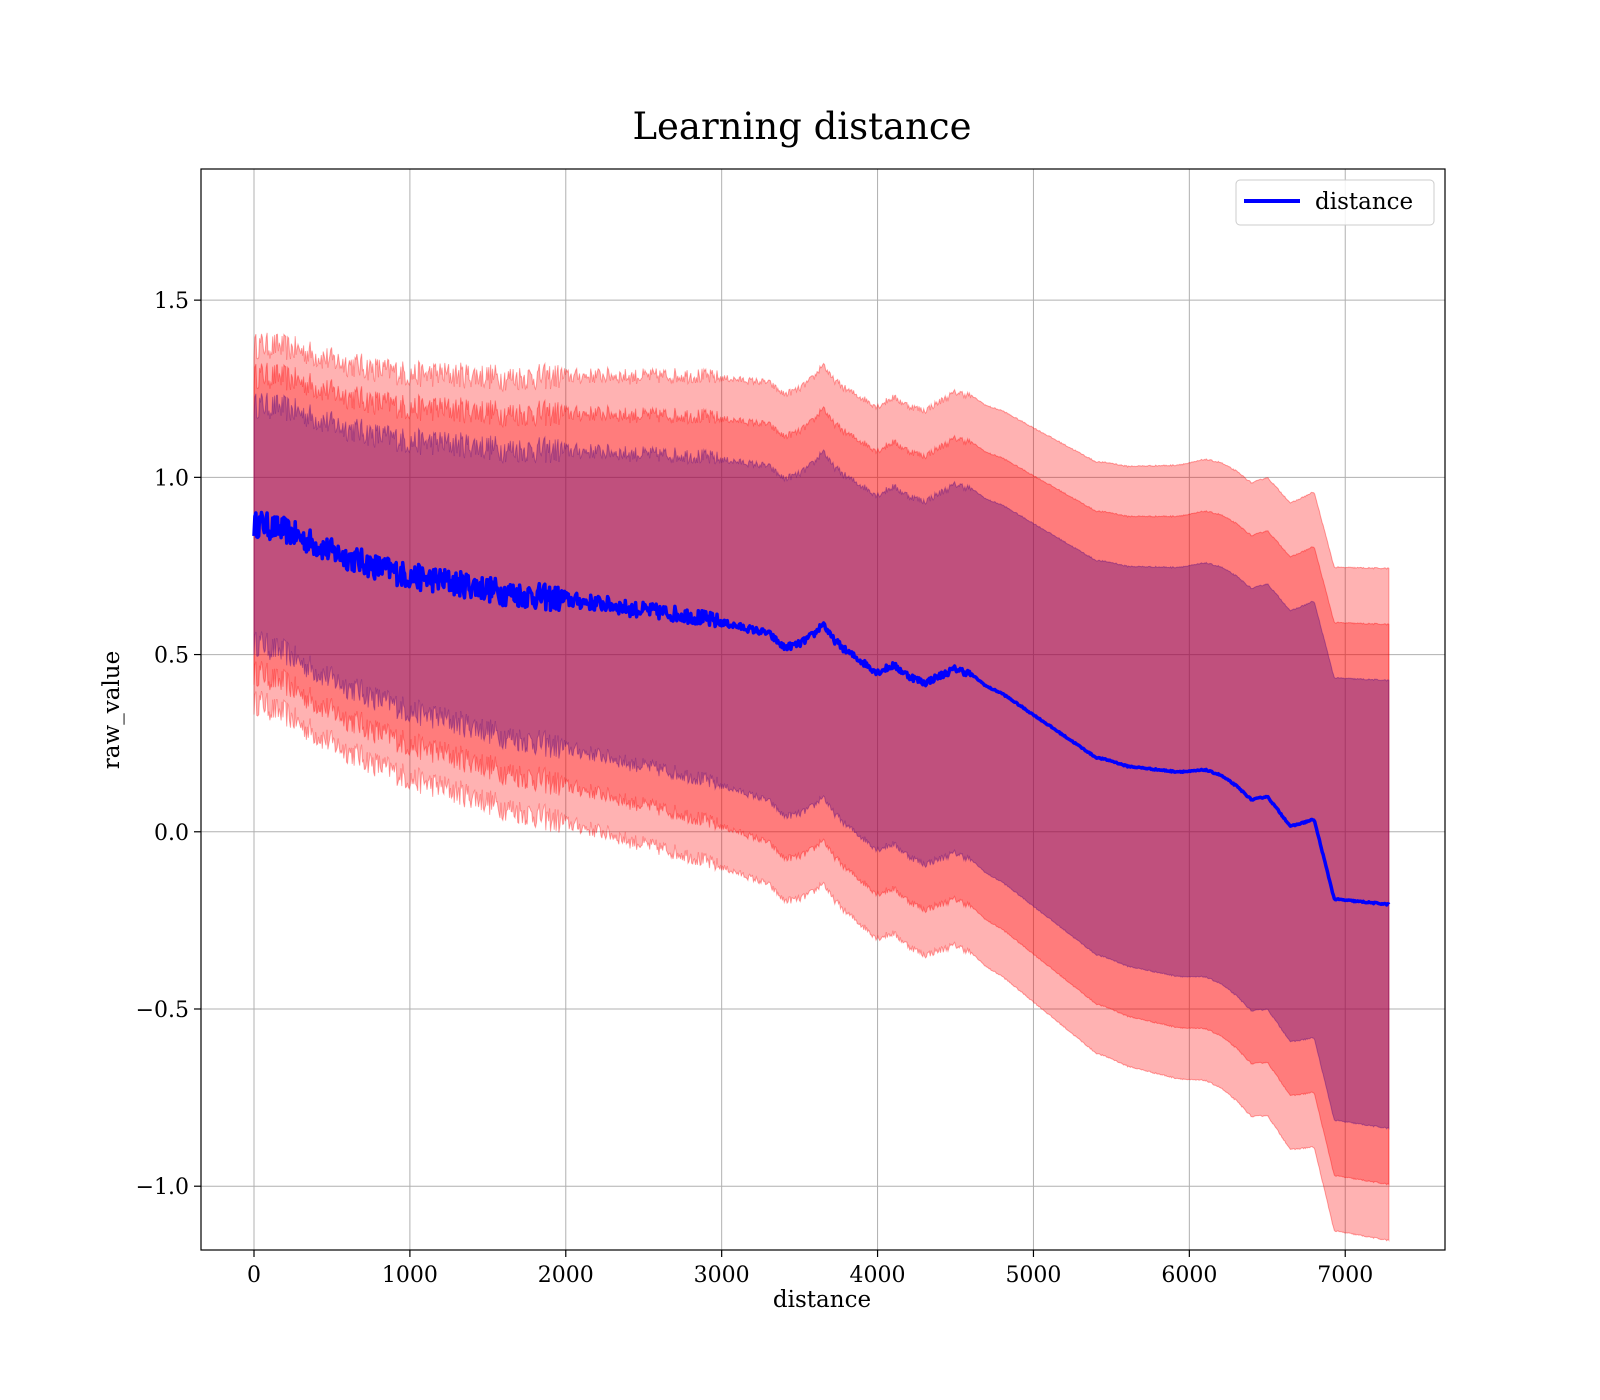 The width and height of the screenshot is (1600, 1400). What do you see at coordinates (410, 1275) in the screenshot?
I see `x-tick-label: 1000` at bounding box center [410, 1275].